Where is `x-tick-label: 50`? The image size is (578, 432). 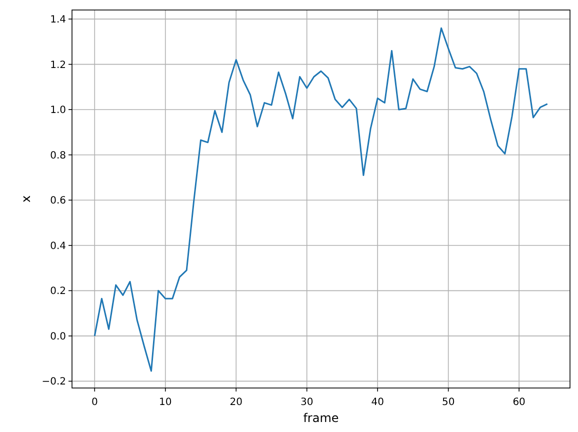 x-tick-label: 50 is located at coordinates (448, 402).